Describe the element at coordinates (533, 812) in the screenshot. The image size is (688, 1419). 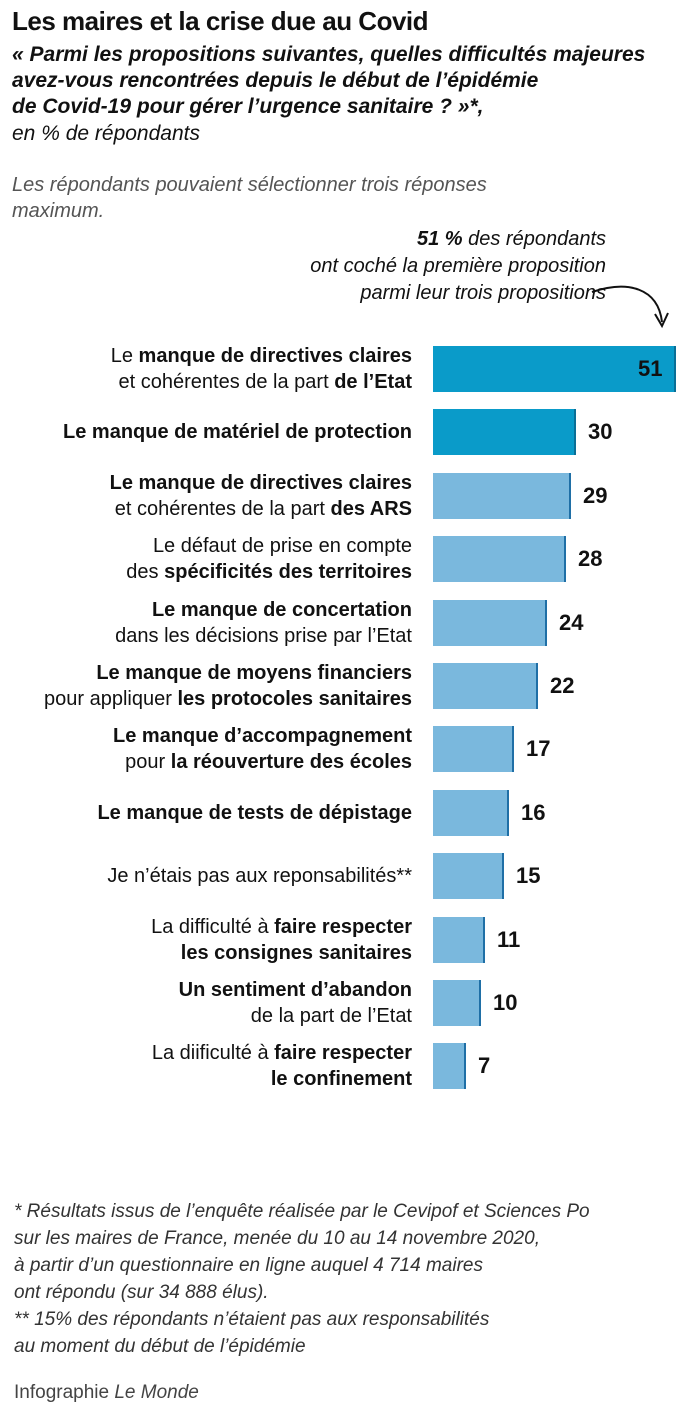
I see `bar-value-label: 16` at that location.